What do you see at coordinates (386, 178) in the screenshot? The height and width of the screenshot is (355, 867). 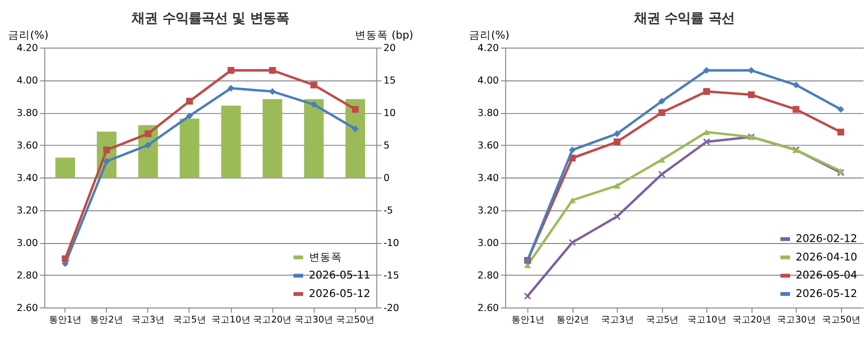 I see `y2-tick-label: 0` at bounding box center [386, 178].